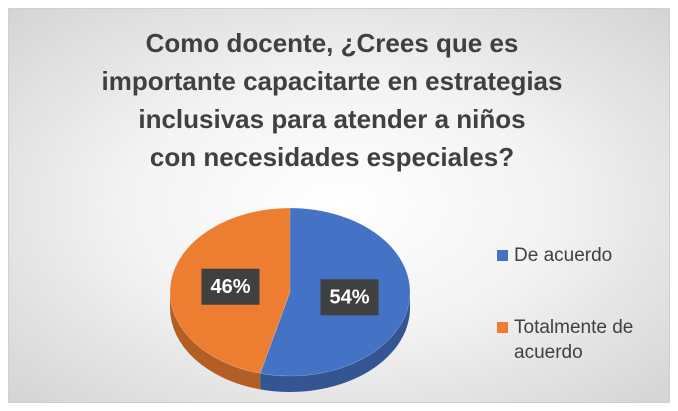 The height and width of the screenshot is (411, 678). I want to click on data-label: 46%, so click(230, 287).